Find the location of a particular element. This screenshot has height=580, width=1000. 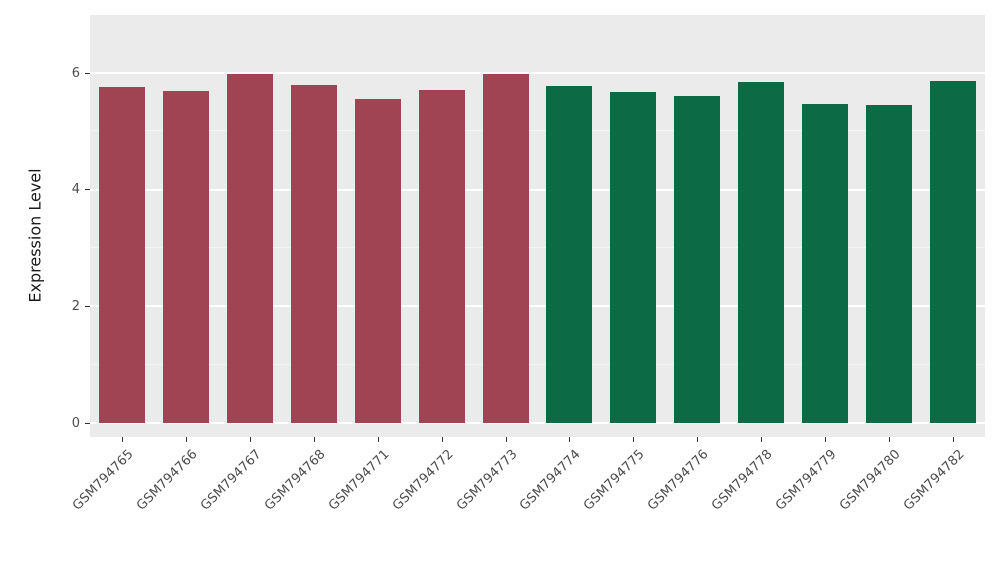

x-tick-label: GSM794772 is located at coordinates (423, 480).